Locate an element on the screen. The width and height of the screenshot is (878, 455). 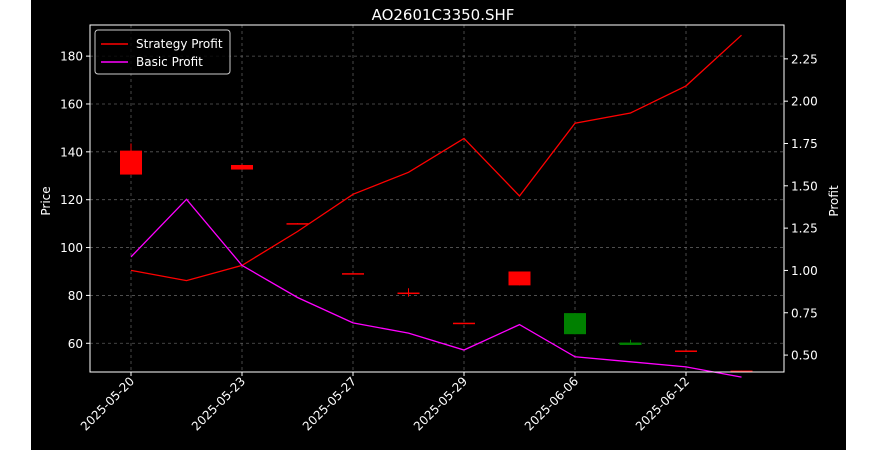
y-tick-label-left: 80 is located at coordinates (75, 296).